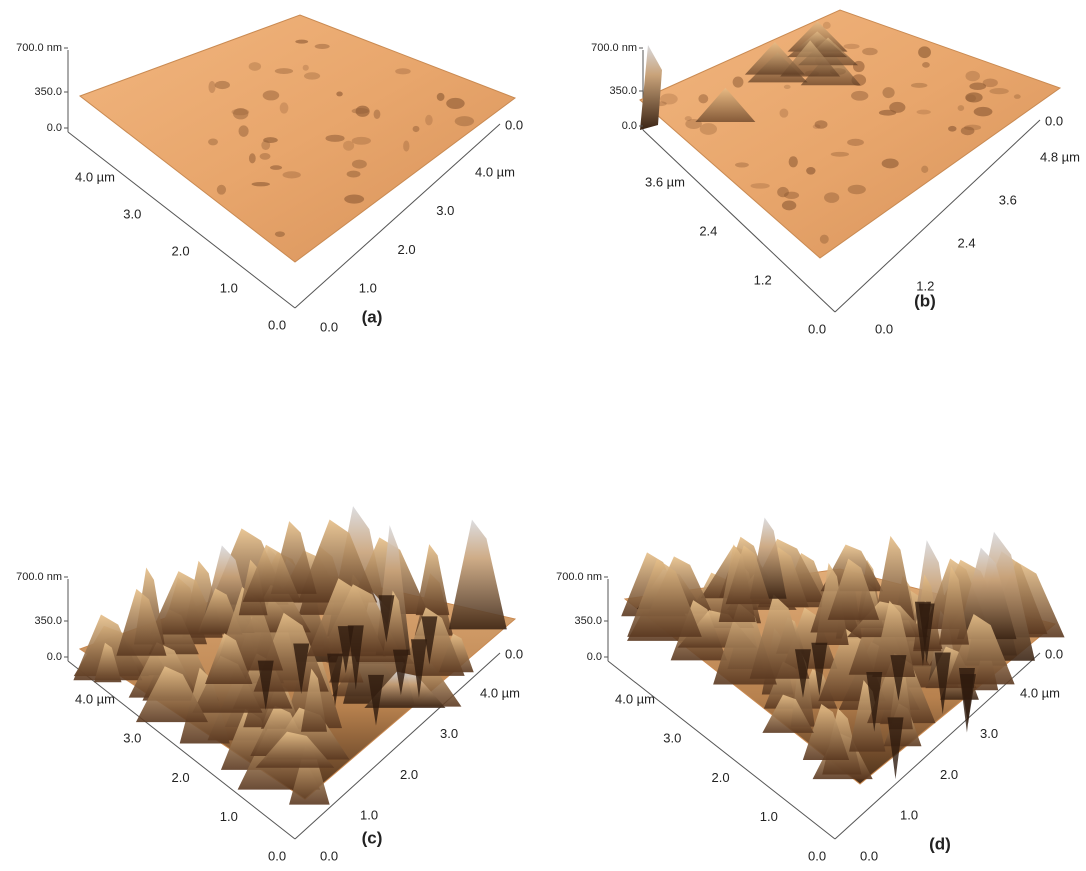 Image resolution: width=1086 pixels, height=871 pixels. I want to click on right-tick-label: 2.0, so click(407, 249).